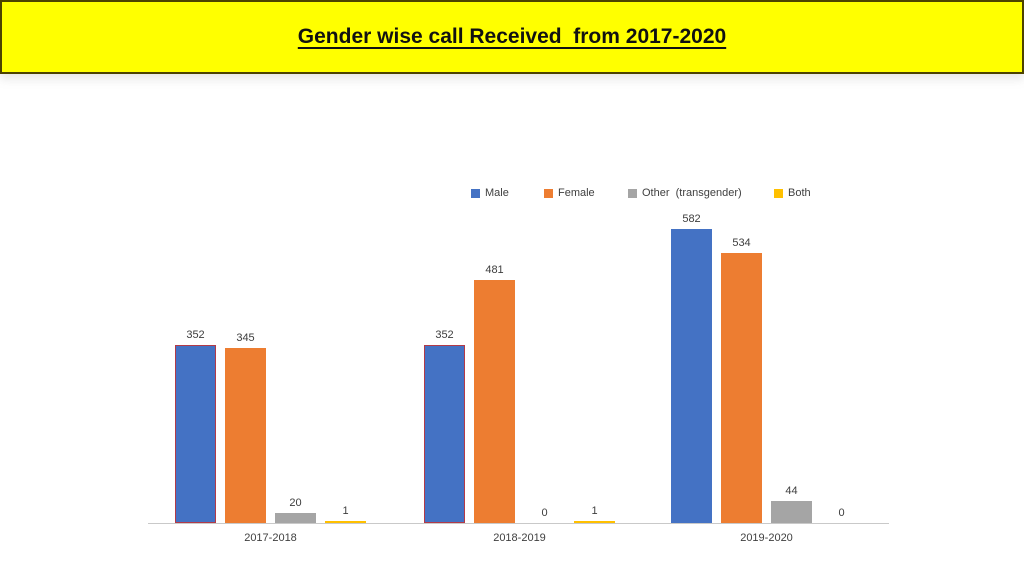 This screenshot has height=576, width=1024. Describe the element at coordinates (594, 522) in the screenshot. I see `bar-both-2018-2019` at that location.